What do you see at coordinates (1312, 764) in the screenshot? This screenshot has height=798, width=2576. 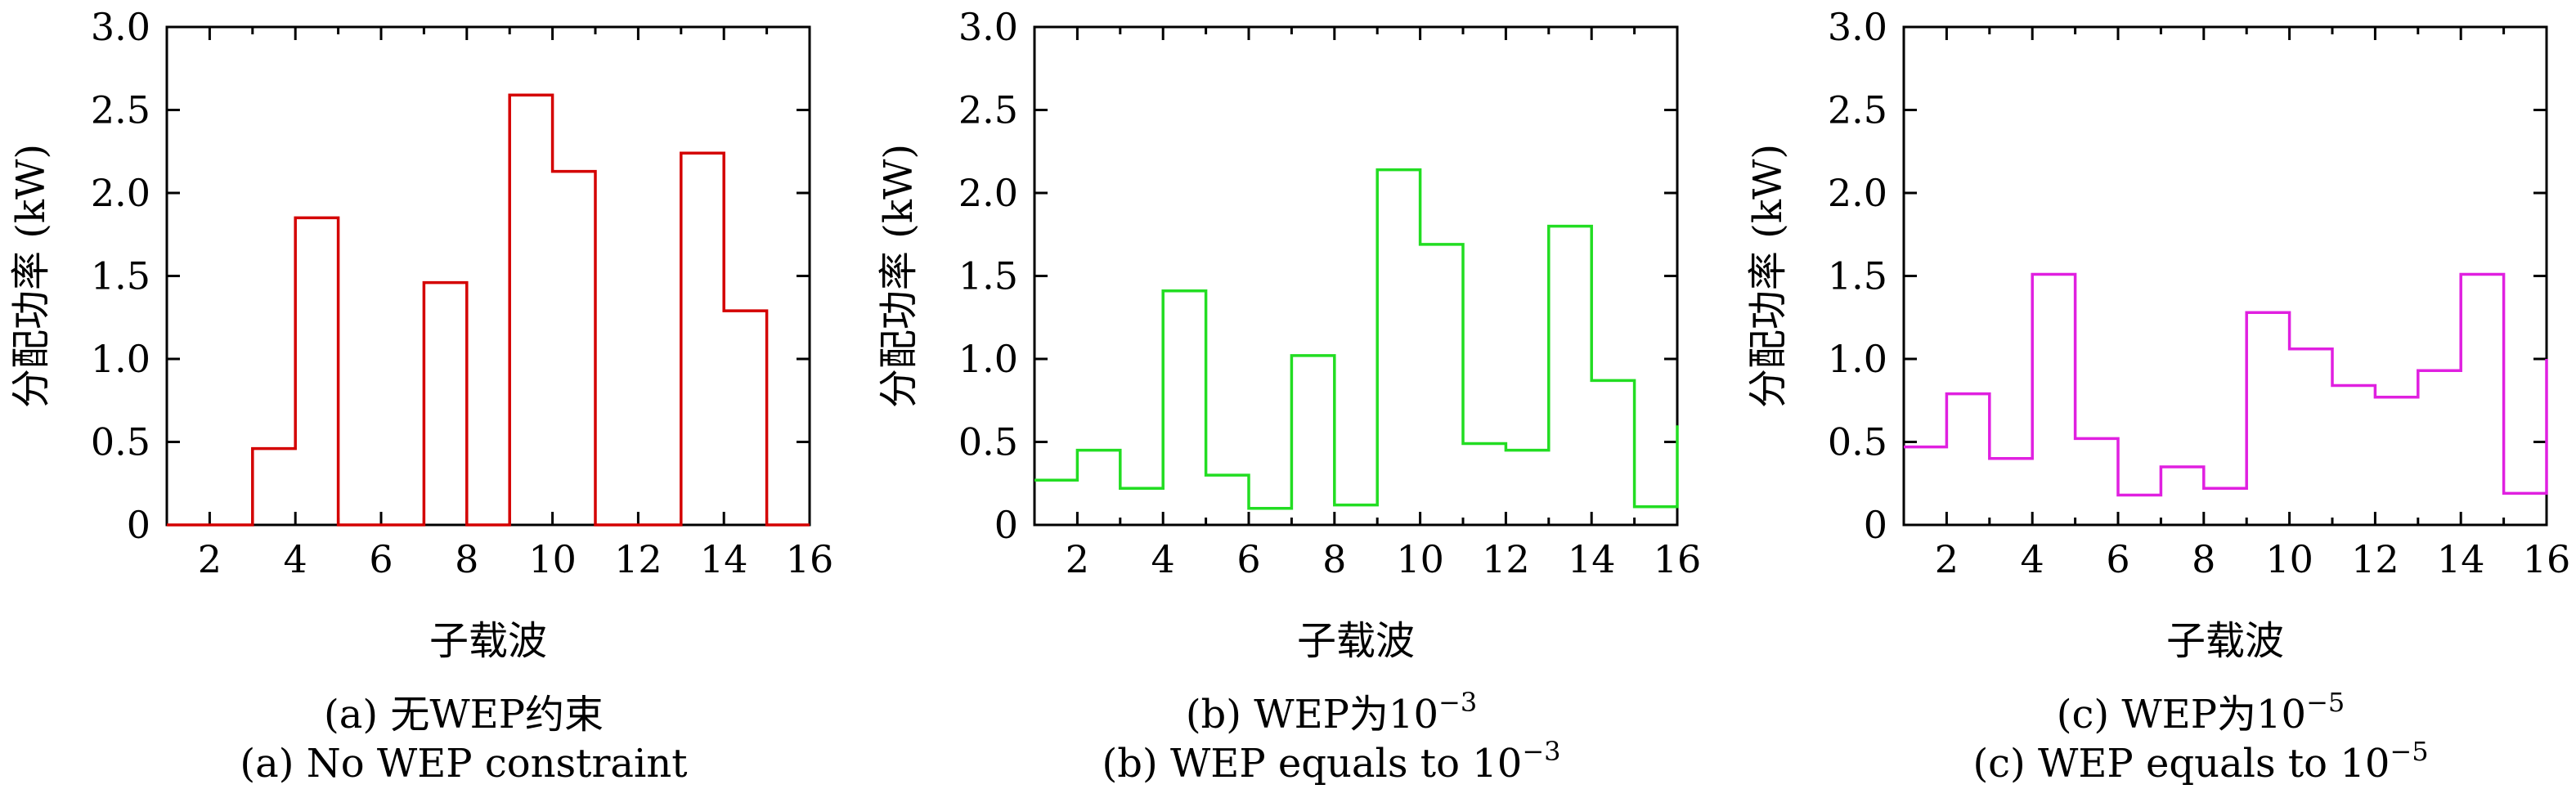 I see `caption-english-text: (b) WEP equals to 10` at bounding box center [1312, 764].